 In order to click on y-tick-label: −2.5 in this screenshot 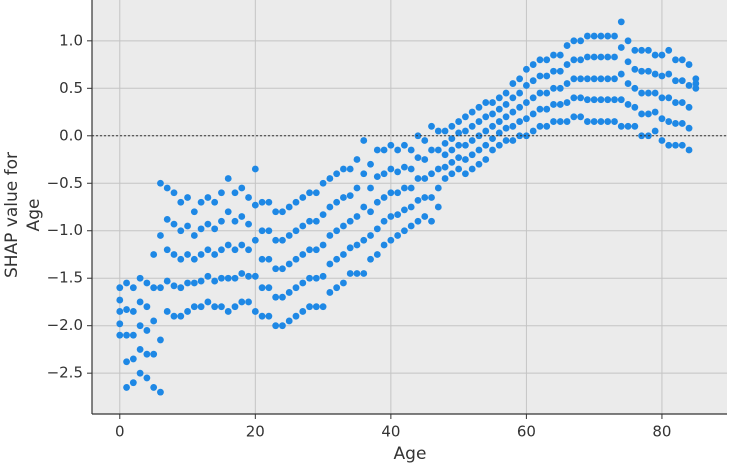, I will do `click(65, 373)`.